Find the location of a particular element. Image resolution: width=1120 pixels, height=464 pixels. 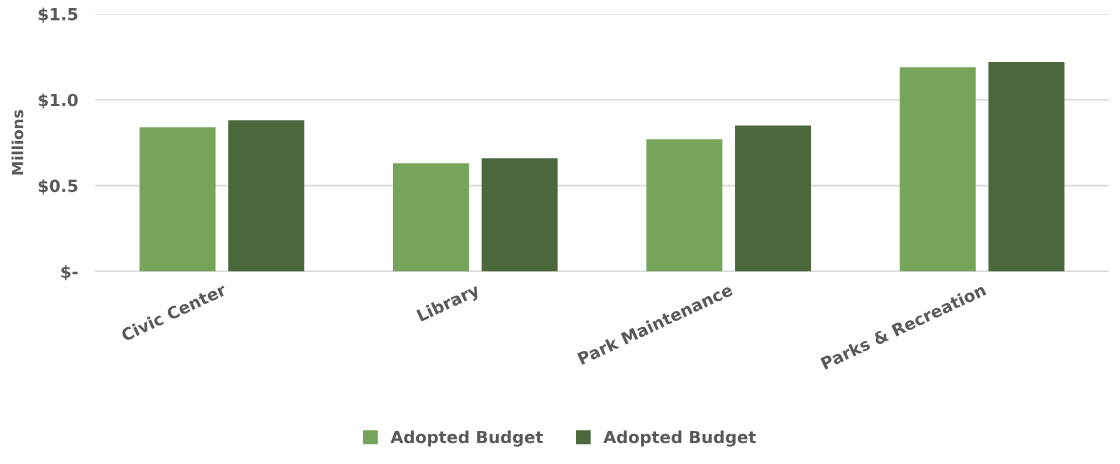

y-tick-label: $1.5 is located at coordinates (58, 15).